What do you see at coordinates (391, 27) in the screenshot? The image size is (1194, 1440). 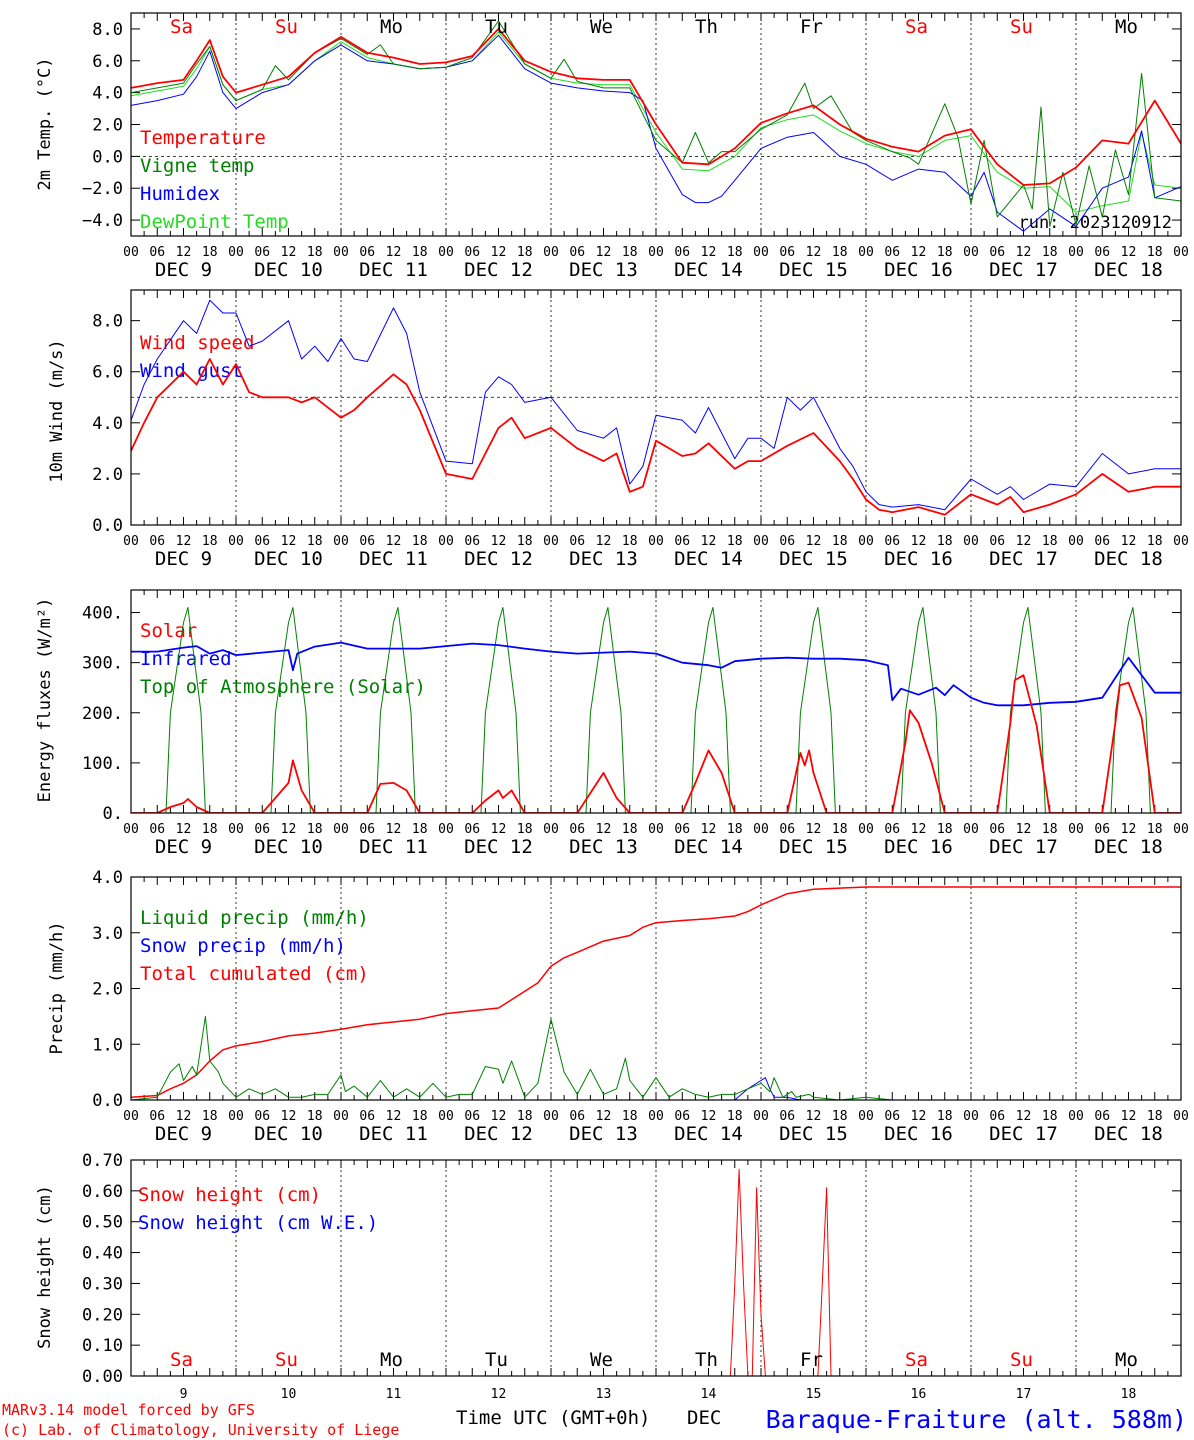 I see `weekday-label: Mo` at bounding box center [391, 27].